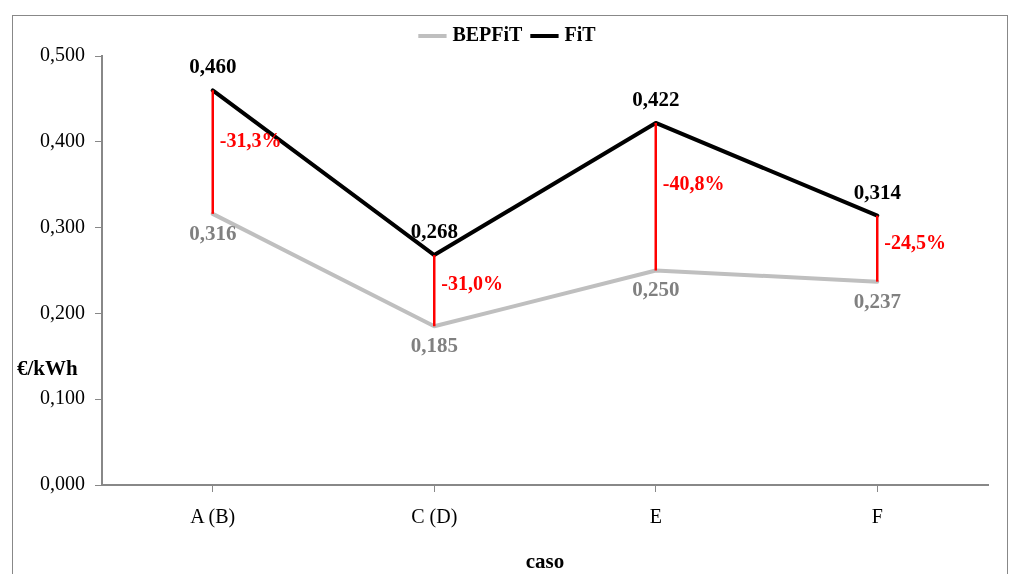  Describe the element at coordinates (434, 345) in the screenshot. I see `data-label: 0,185` at that location.